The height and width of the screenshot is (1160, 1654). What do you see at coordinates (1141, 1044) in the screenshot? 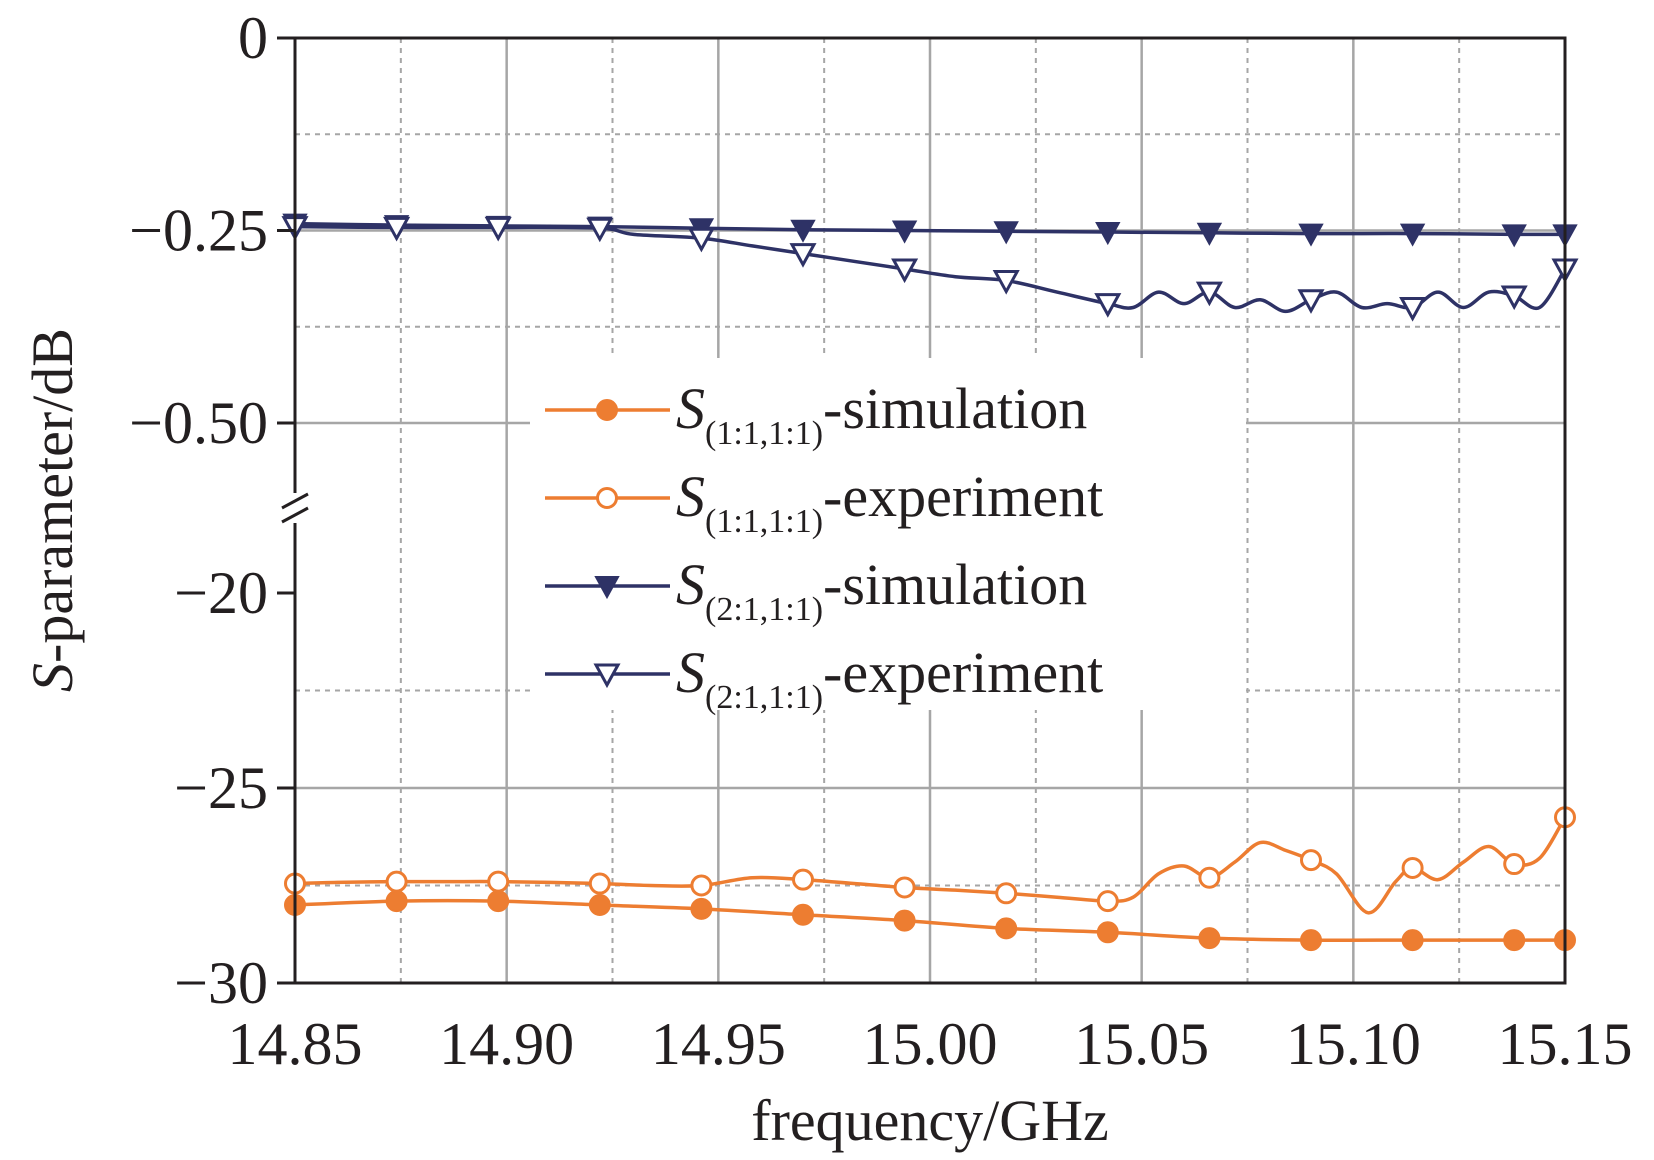
I see `x-tick-label: 15.05` at bounding box center [1141, 1044].